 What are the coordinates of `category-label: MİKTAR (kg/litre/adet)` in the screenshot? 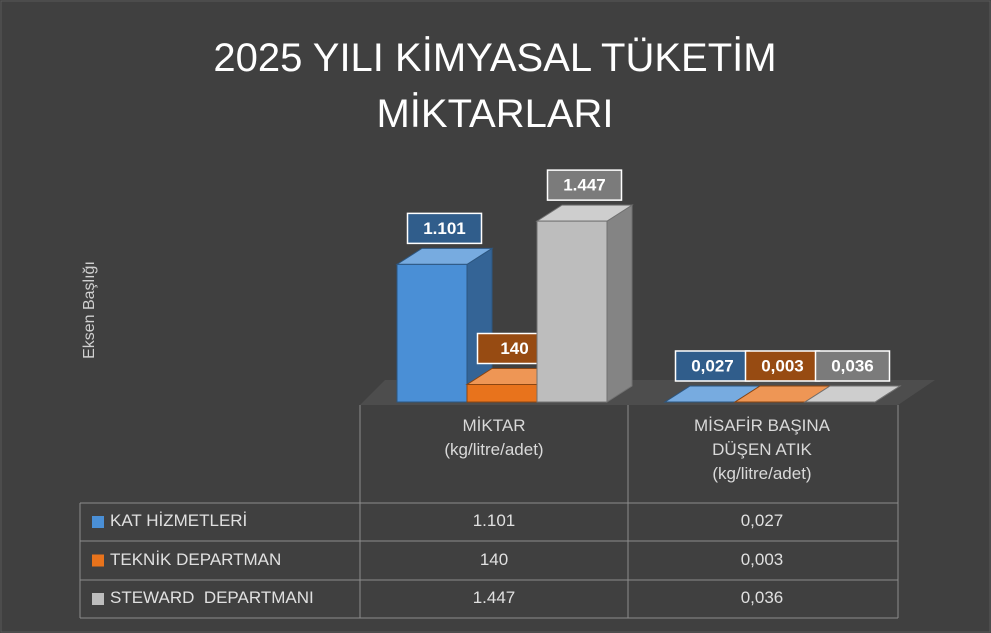 It's located at (494, 437).